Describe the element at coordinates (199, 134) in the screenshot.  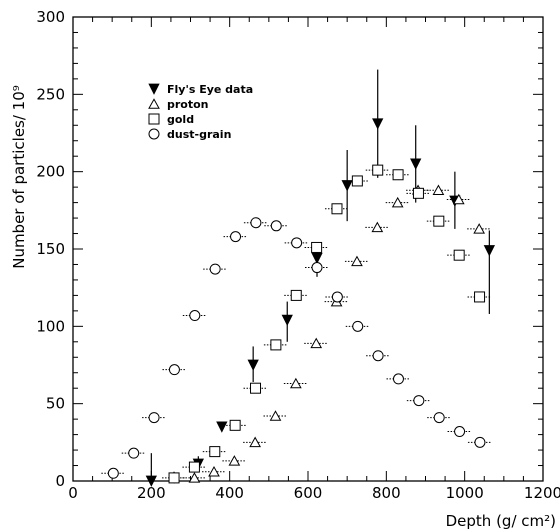
I see `legend-label: dust-grain` at that location.